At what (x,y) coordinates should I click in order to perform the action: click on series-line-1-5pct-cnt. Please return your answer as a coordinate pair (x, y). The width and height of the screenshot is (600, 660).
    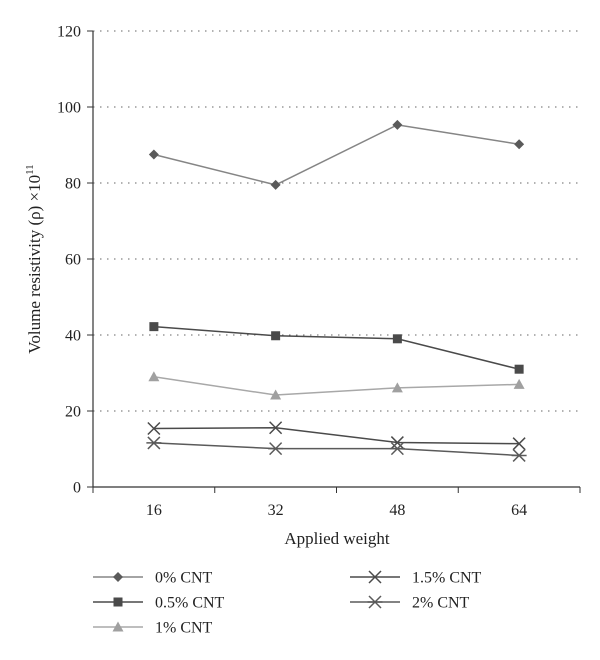
    Looking at the image, I should click on (336, 435).